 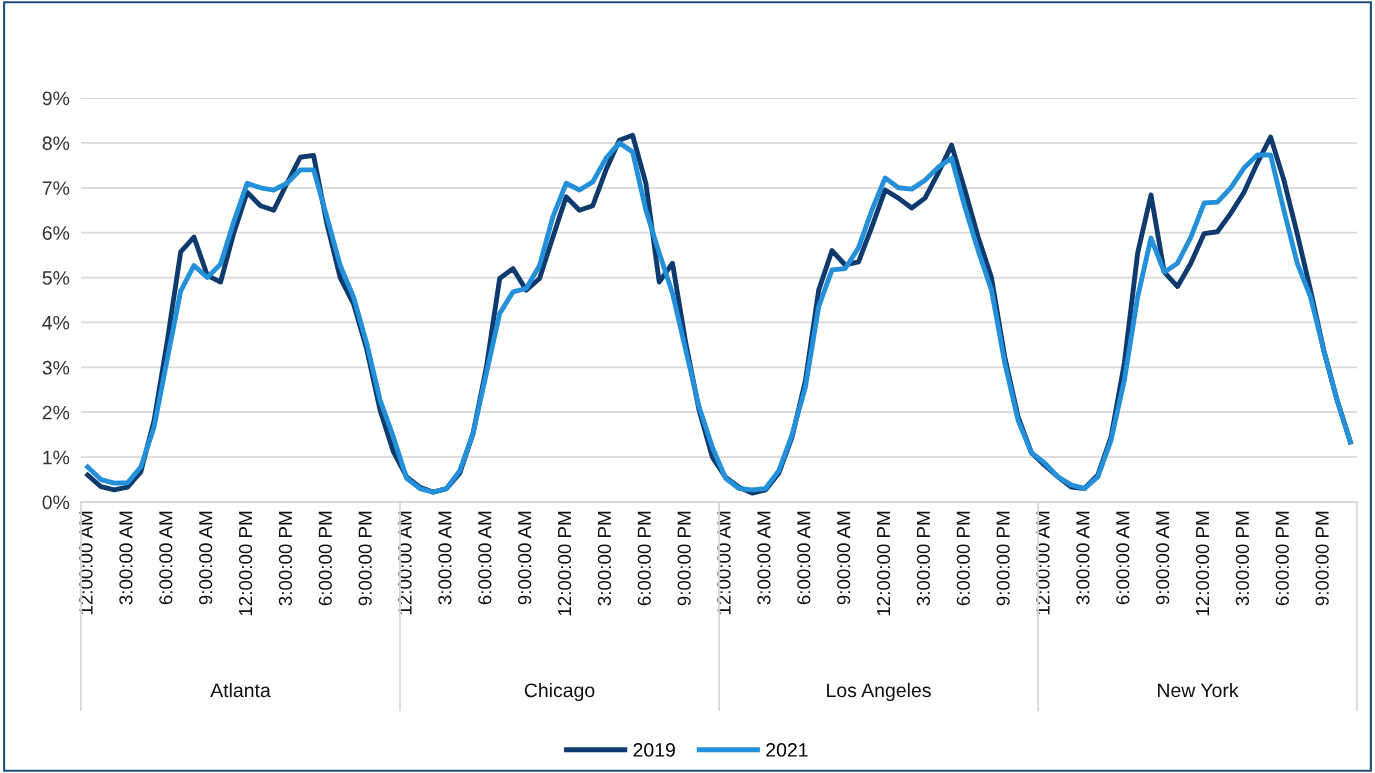 I want to click on y-tick-label: 0%, so click(x=56, y=502).